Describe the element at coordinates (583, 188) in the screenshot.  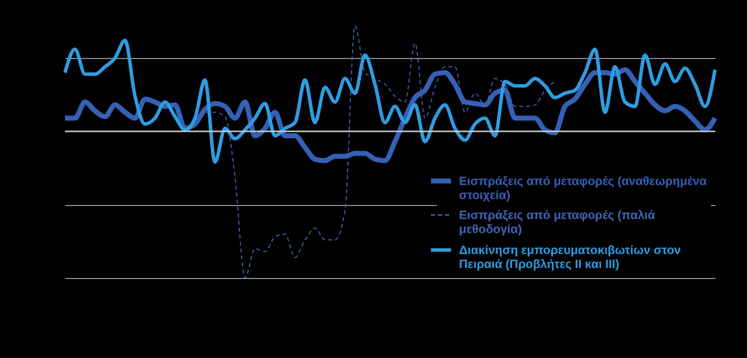
I see `legend-label: Εισπράξεις από μεταφορές (αναθεωρημένα στοιχεία)` at that location.